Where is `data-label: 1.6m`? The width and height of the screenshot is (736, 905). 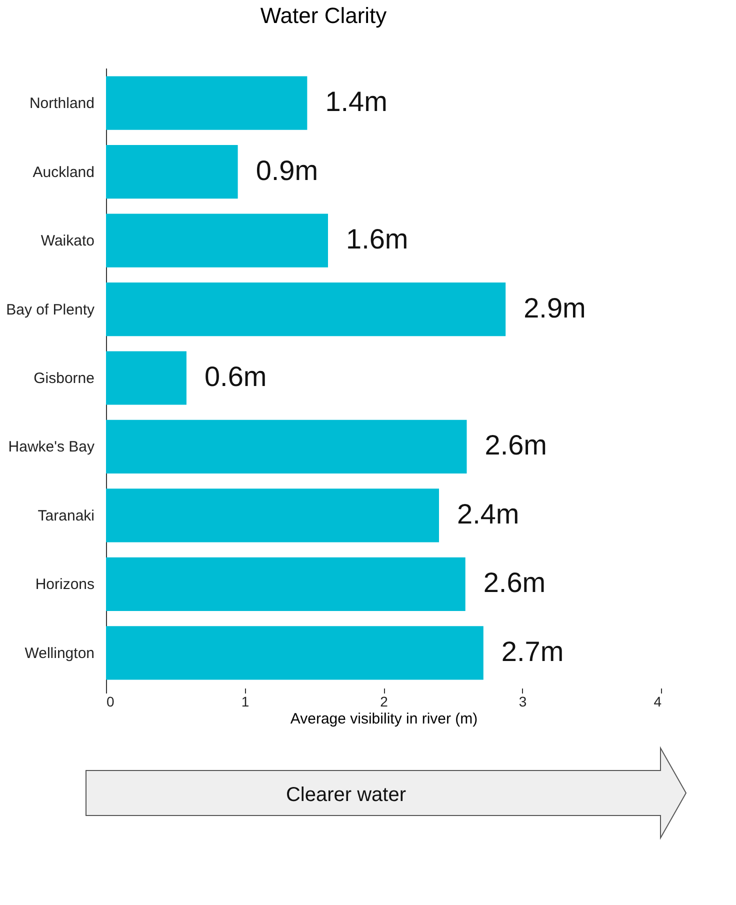 data-label: 1.6m is located at coordinates (377, 239).